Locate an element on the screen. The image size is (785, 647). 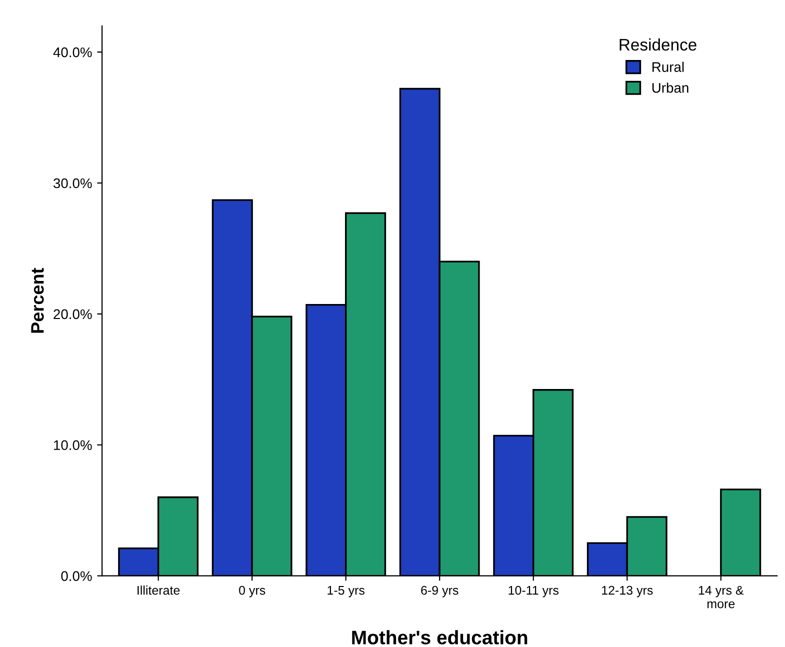
legend-label: Urban is located at coordinates (670, 87).